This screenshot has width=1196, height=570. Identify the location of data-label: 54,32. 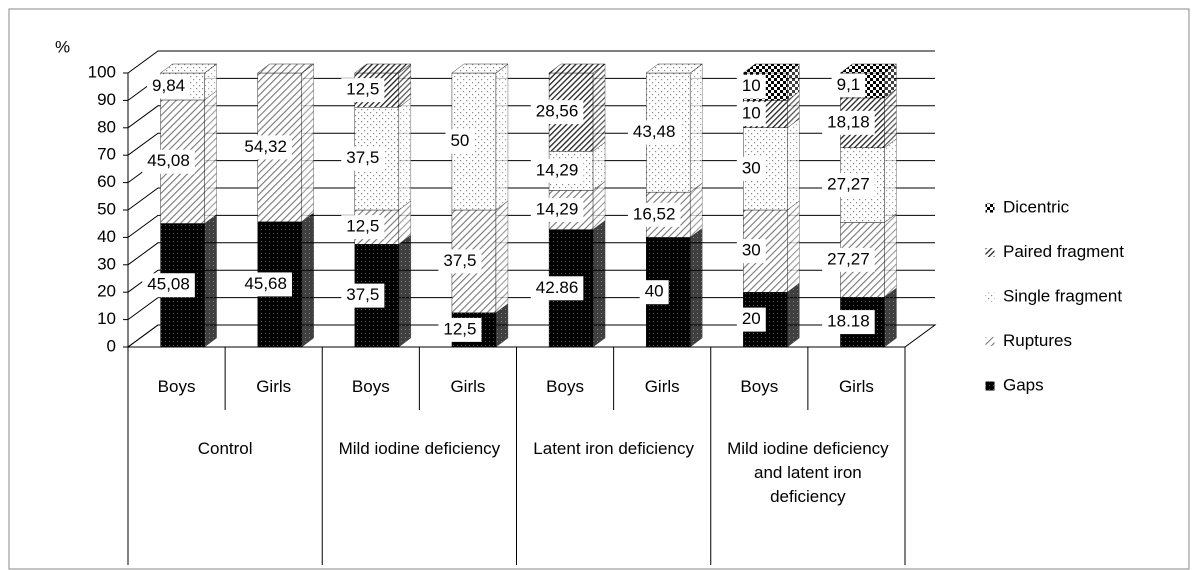
(265, 146).